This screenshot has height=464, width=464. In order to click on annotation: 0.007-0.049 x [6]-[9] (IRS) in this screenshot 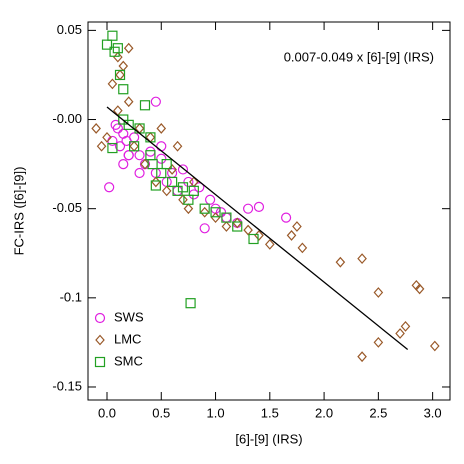, I will do `click(359, 56)`.